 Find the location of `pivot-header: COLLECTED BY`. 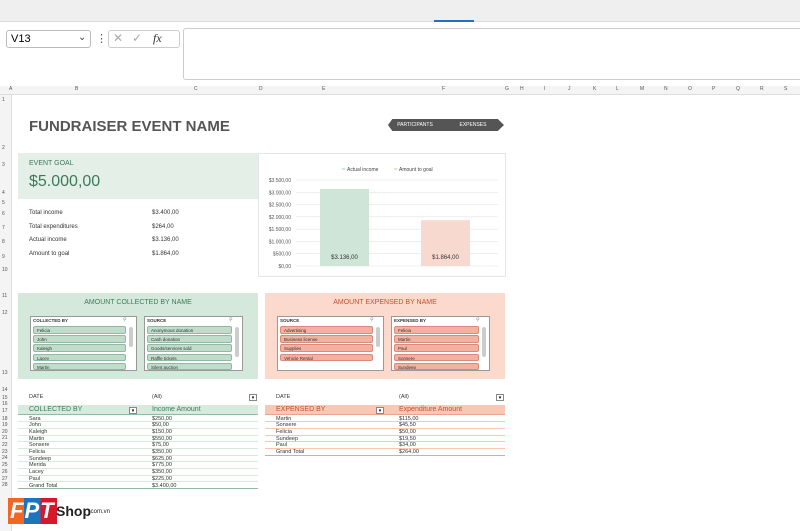

pivot-header: COLLECTED BY is located at coordinates (56, 409).